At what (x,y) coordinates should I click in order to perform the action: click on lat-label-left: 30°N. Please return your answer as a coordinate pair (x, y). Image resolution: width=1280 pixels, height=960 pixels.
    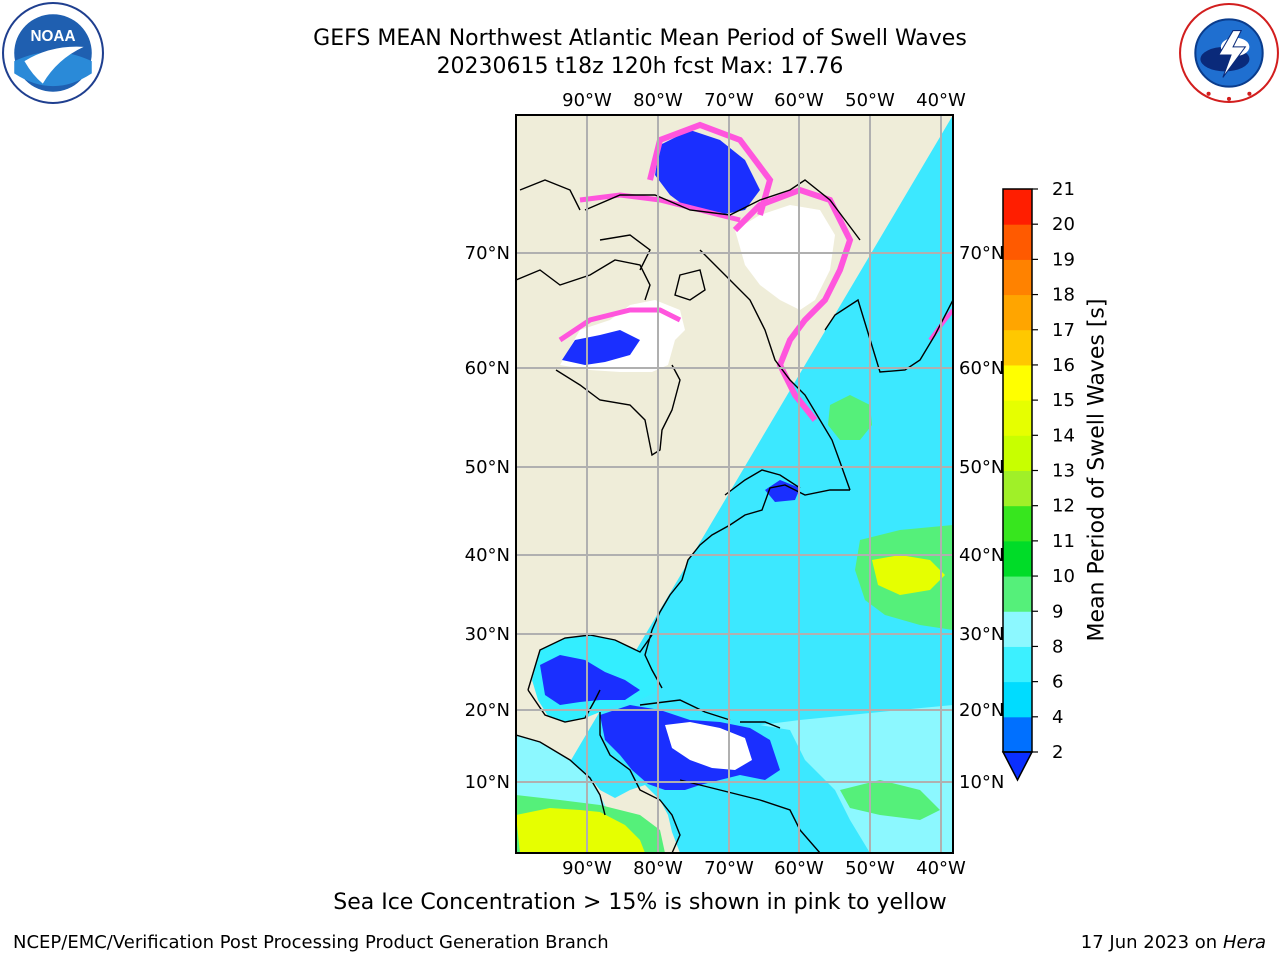
    Looking at the image, I should click on (487, 634).